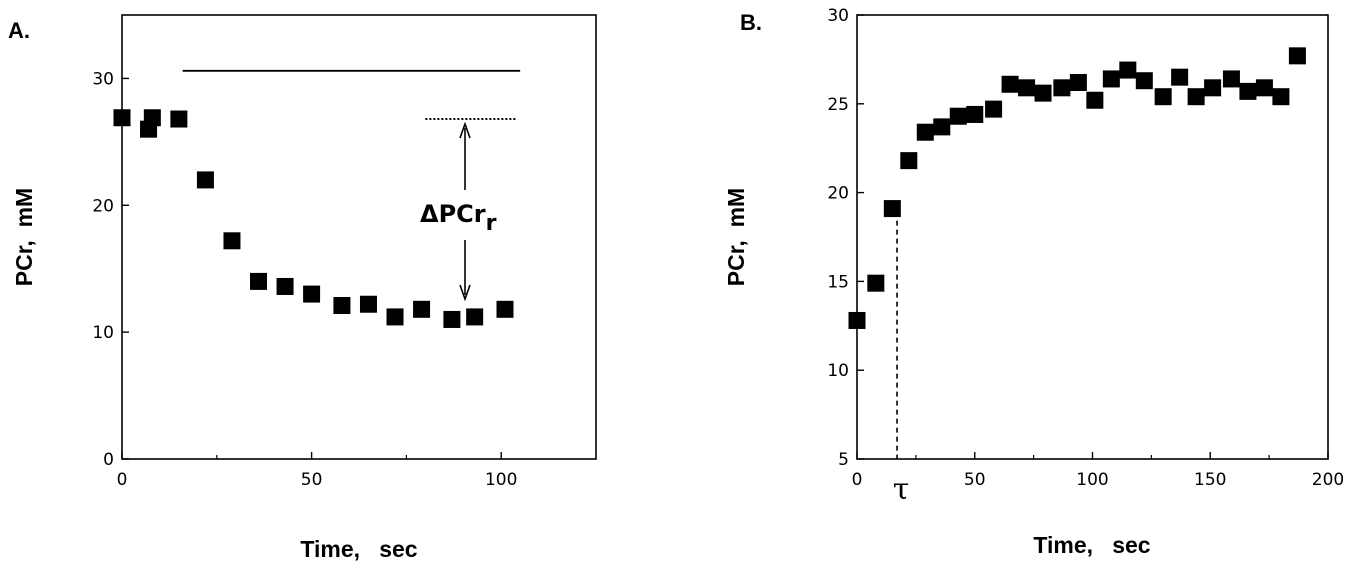 This screenshot has width=1367, height=566. What do you see at coordinates (751, 22) in the screenshot?
I see `panel-label: B.` at bounding box center [751, 22].